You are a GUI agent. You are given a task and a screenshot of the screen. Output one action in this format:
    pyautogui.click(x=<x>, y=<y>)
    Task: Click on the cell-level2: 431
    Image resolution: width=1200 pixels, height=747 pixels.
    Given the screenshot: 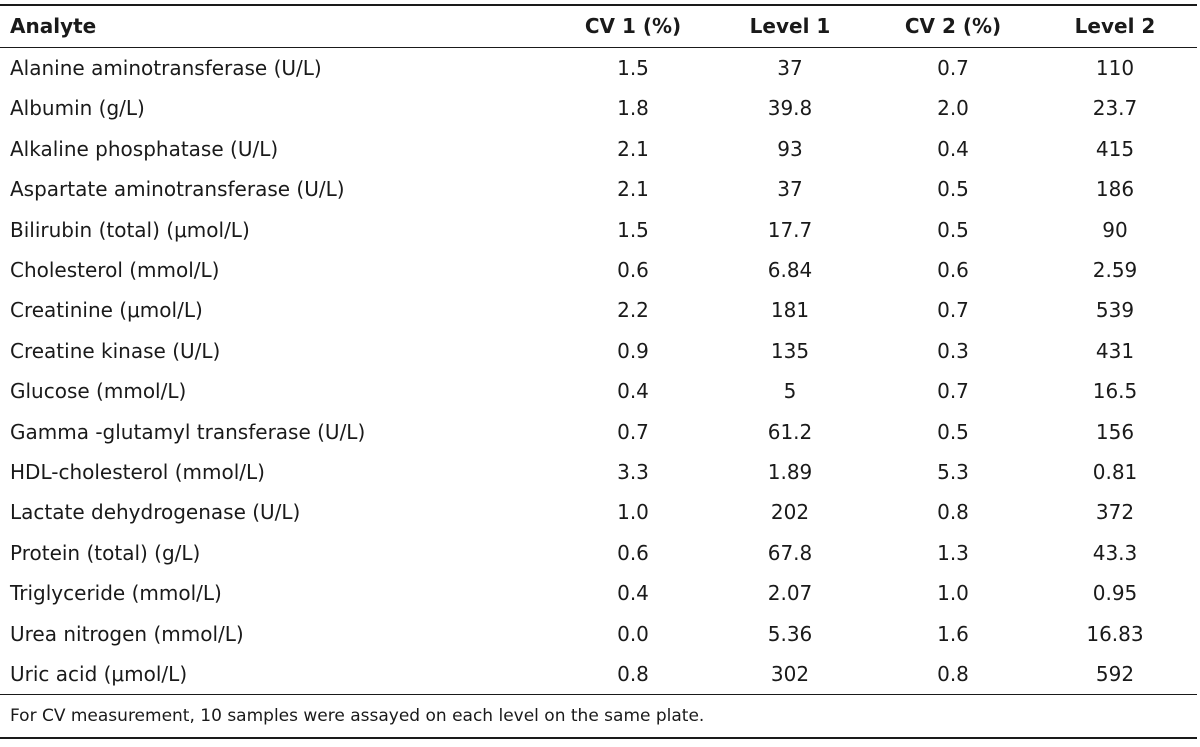 What is the action you would take?
    pyautogui.click(x=1115, y=351)
    